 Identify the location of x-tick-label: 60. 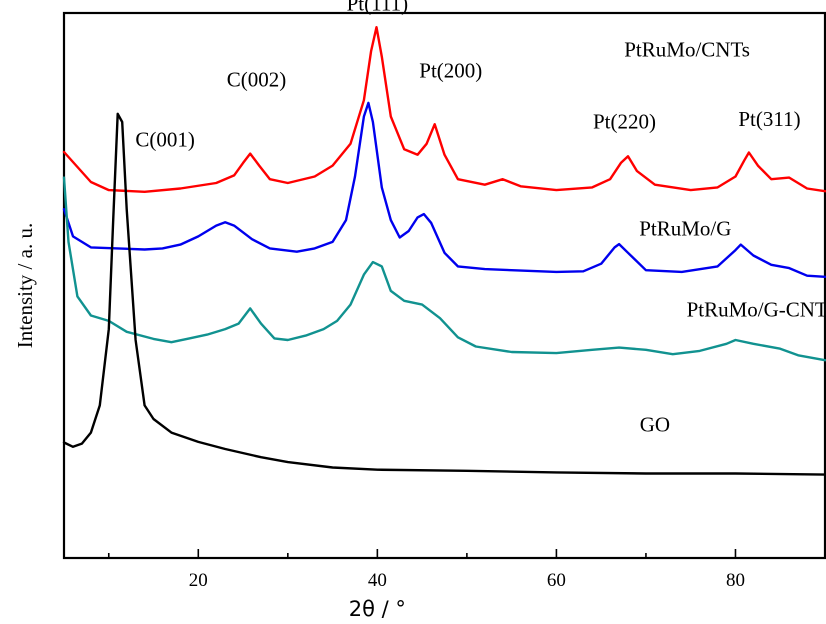
(556, 580).